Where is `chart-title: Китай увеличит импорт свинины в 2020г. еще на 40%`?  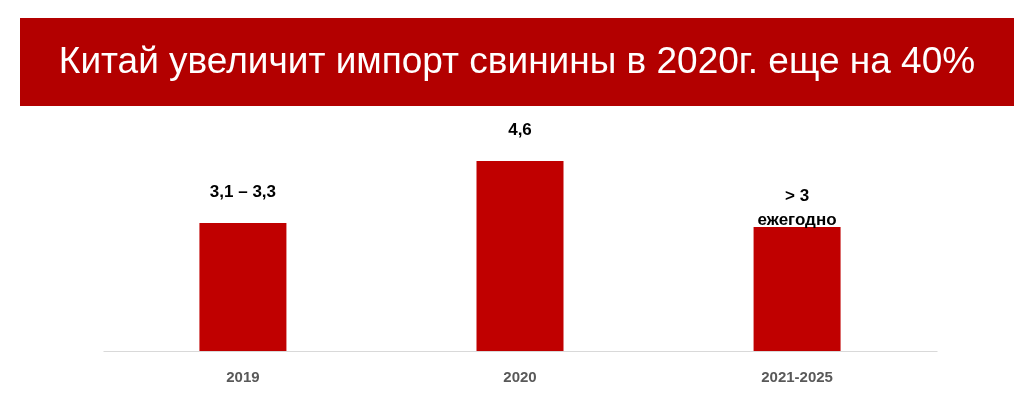
chart-title: Китай увеличит импорт свинины в 2020г. еще на 40% is located at coordinates (517, 60).